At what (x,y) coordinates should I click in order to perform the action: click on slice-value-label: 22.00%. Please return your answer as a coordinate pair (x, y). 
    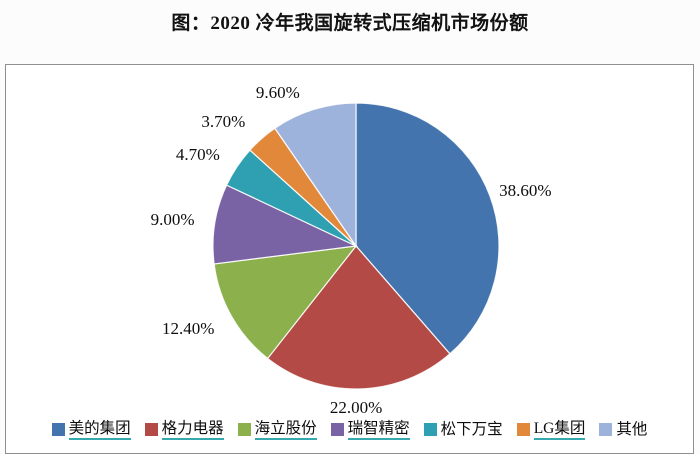
    Looking at the image, I should click on (356, 407).